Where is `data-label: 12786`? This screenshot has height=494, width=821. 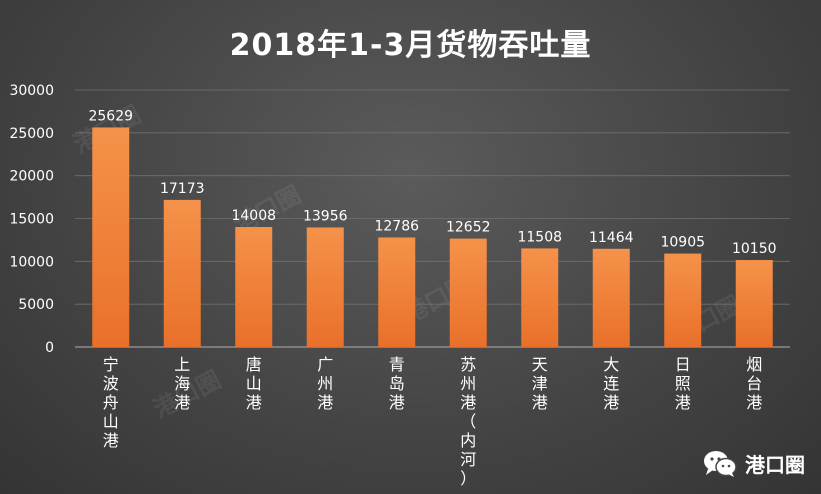 data-label: 12786 is located at coordinates (396, 226).